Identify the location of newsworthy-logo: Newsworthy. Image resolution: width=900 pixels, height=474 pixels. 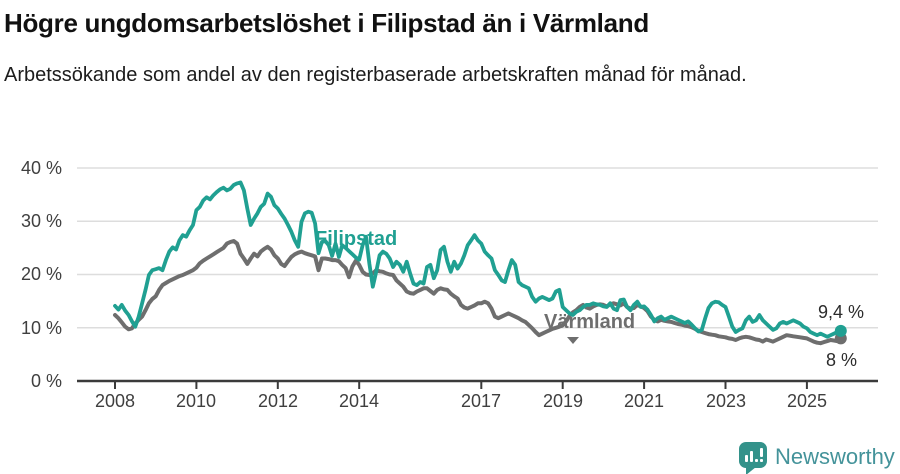
(819, 458).